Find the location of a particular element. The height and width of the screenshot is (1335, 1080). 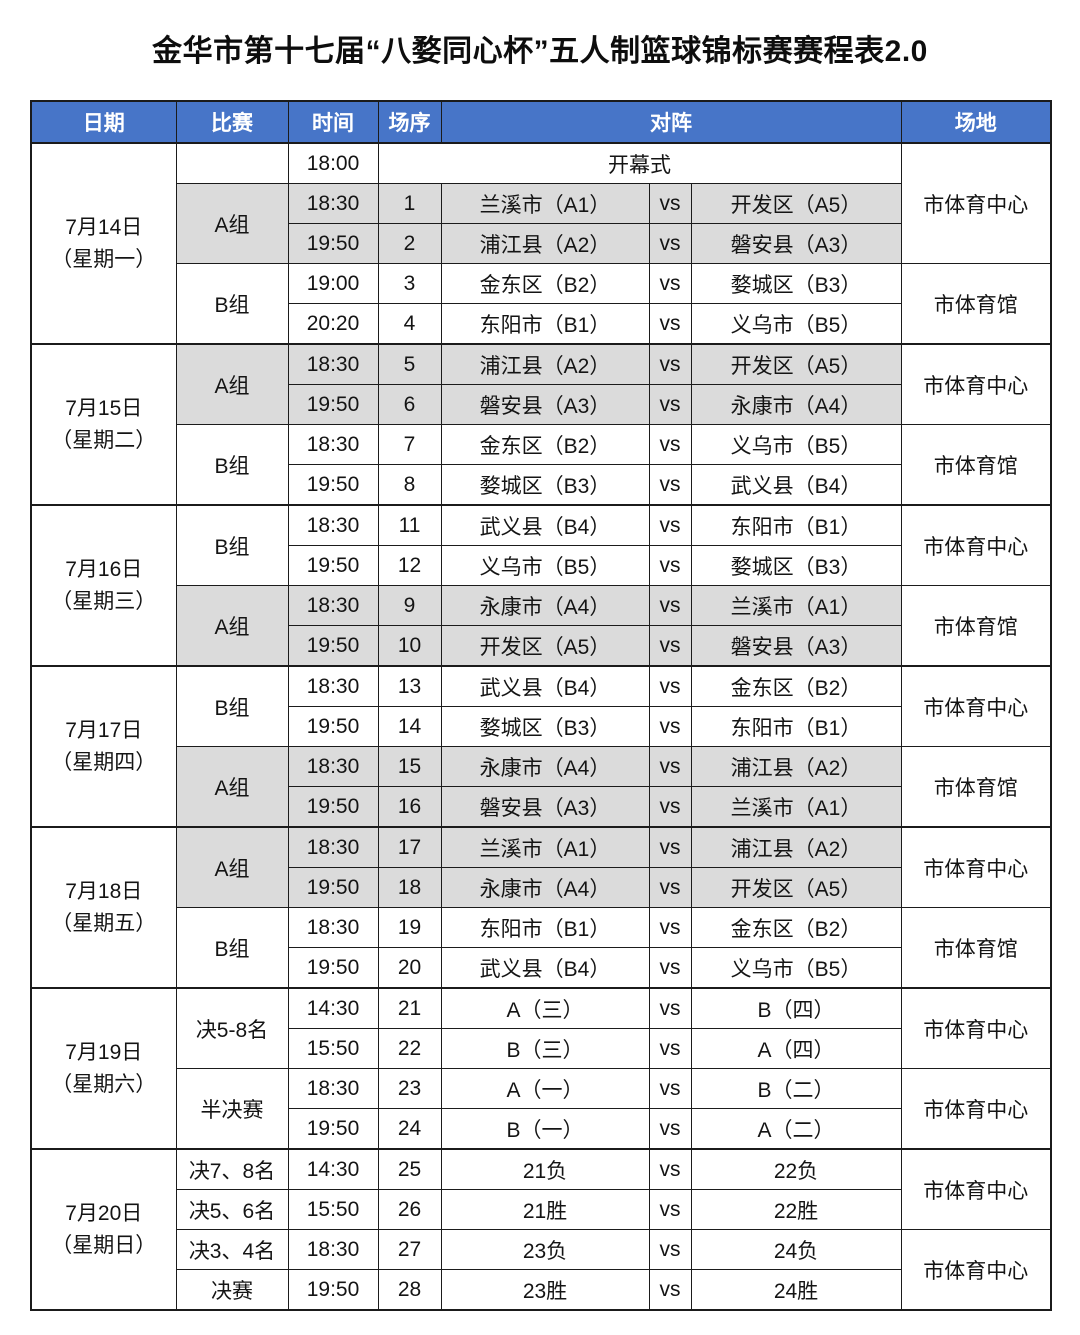

home-team-cell: 东阳市（B1） is located at coordinates (545, 927).